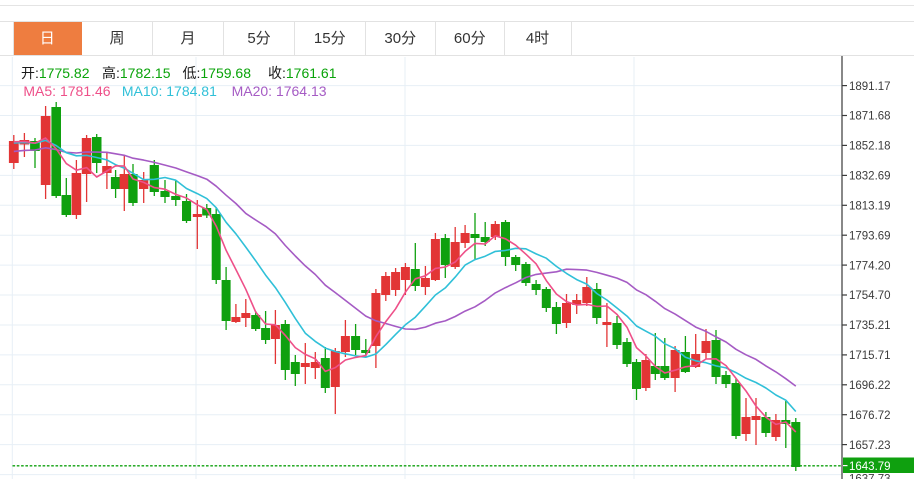 This screenshot has height=479, width=914. What do you see at coordinates (870, 446) in the screenshot?
I see `svg-text: 1657.23` at bounding box center [870, 446].